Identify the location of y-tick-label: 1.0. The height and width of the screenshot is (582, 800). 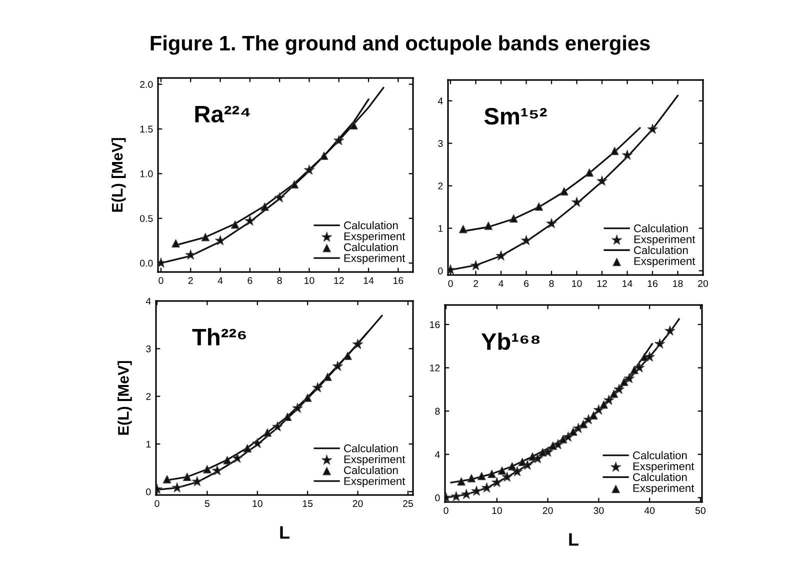
(146, 174).